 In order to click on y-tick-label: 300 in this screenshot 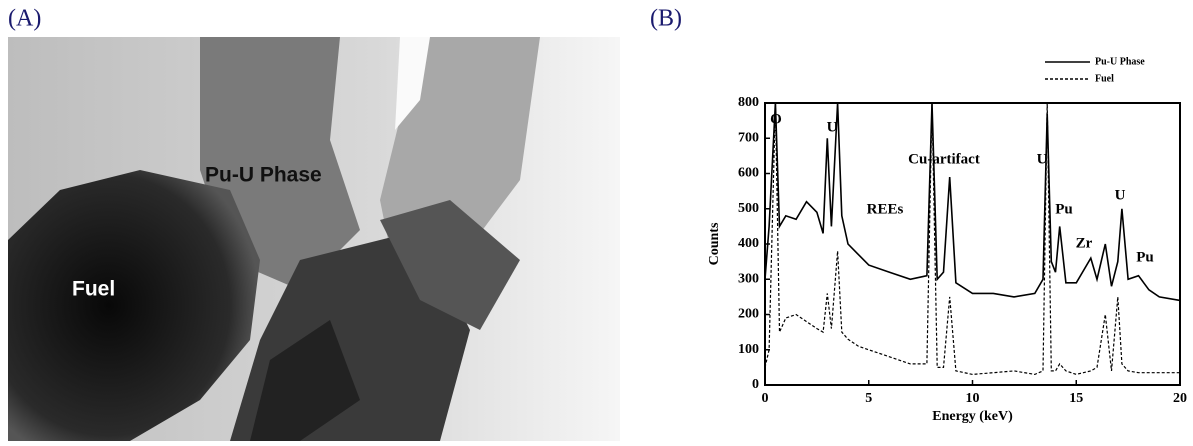, I will do `click(748, 278)`.